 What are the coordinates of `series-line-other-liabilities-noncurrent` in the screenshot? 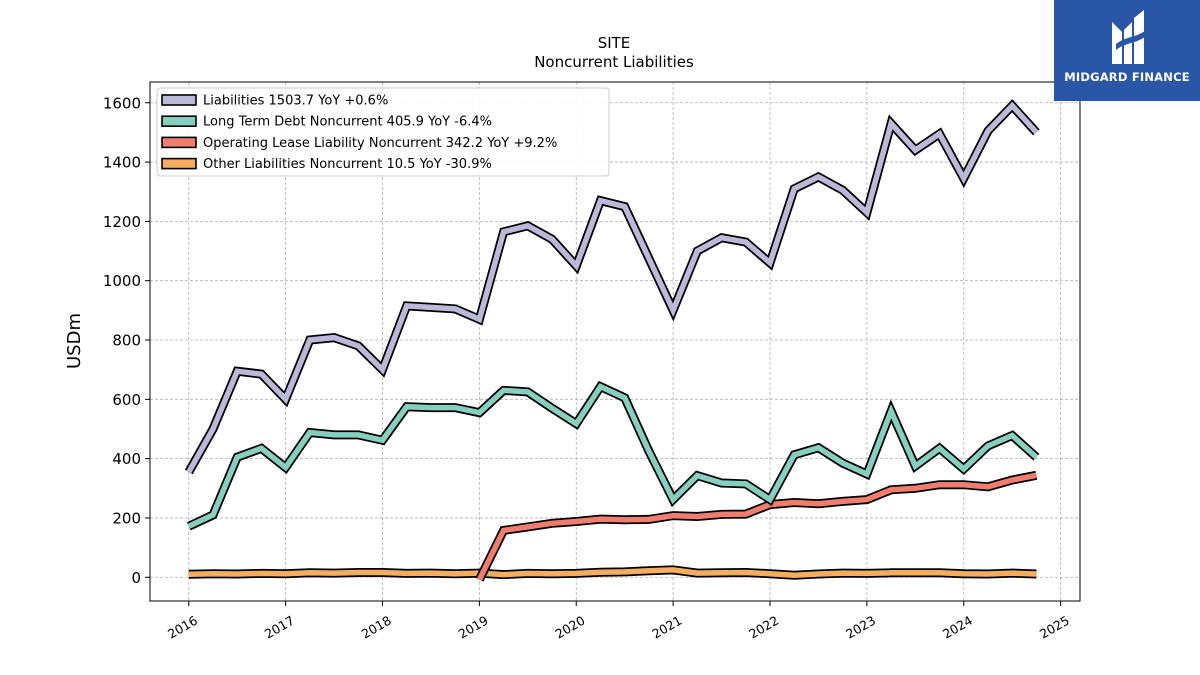 It's located at (612, 572).